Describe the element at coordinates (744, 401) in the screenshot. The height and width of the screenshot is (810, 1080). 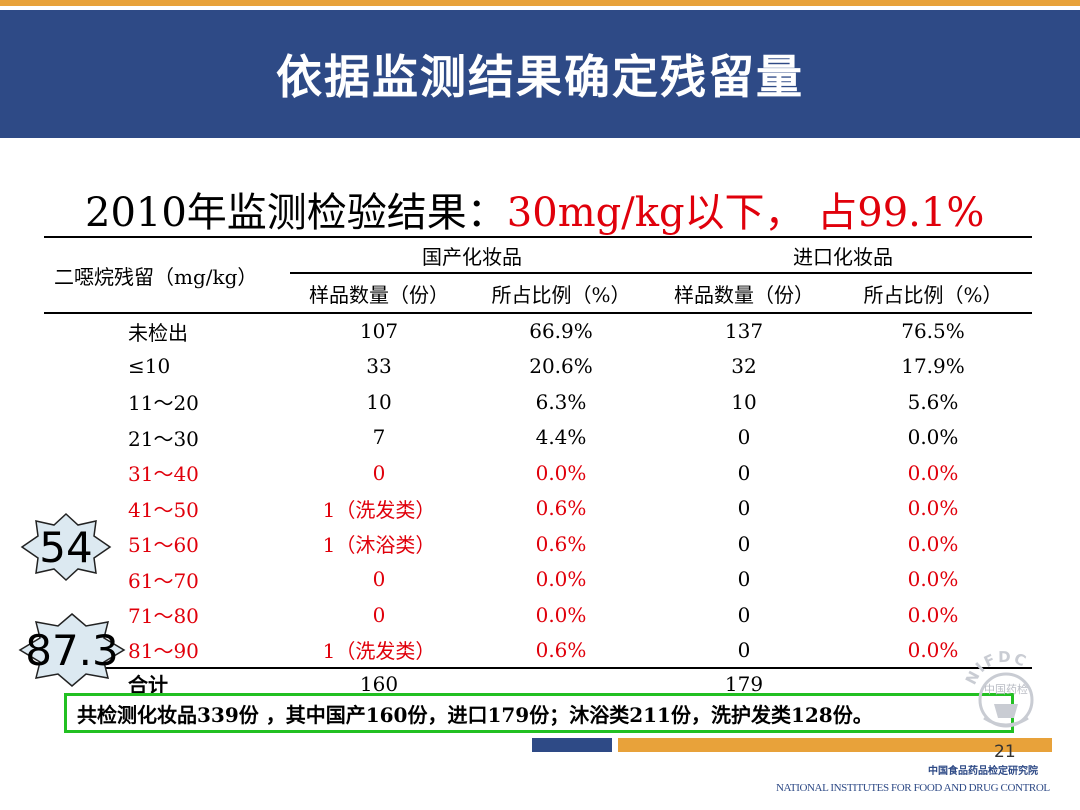
I see `import-count-cell: 10` at that location.